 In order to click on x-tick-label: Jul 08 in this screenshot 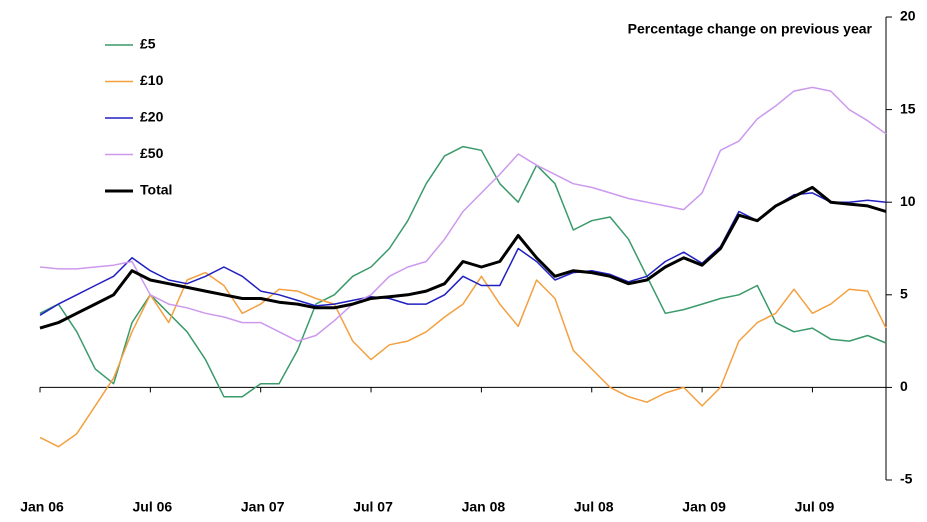, I will do `click(594, 507)`.